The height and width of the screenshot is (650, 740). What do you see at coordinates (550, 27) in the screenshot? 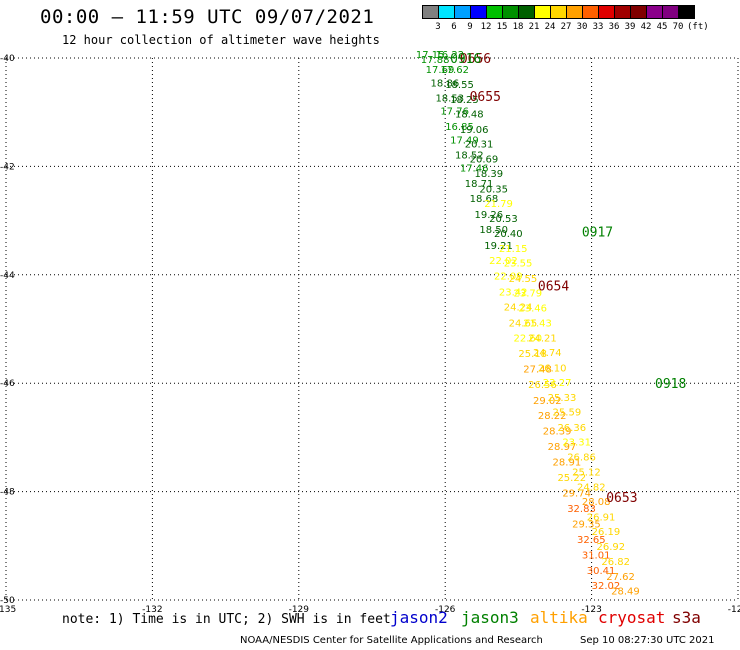
I see `color-scale-label: 24` at bounding box center [550, 27].